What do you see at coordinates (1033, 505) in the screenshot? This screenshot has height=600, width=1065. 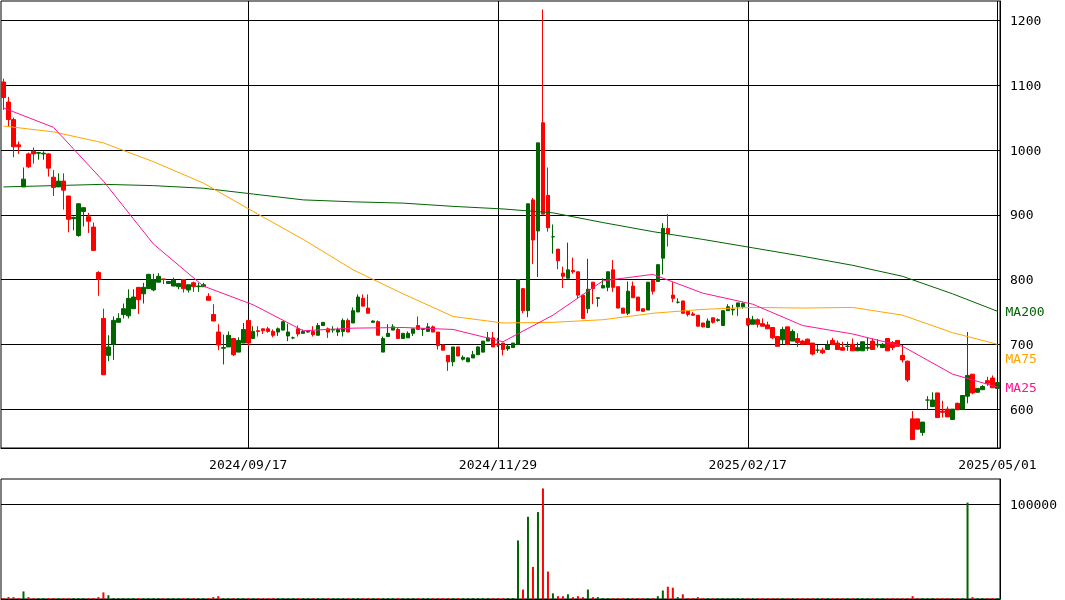 I see `y-tick-label: 100000` at bounding box center [1033, 505].